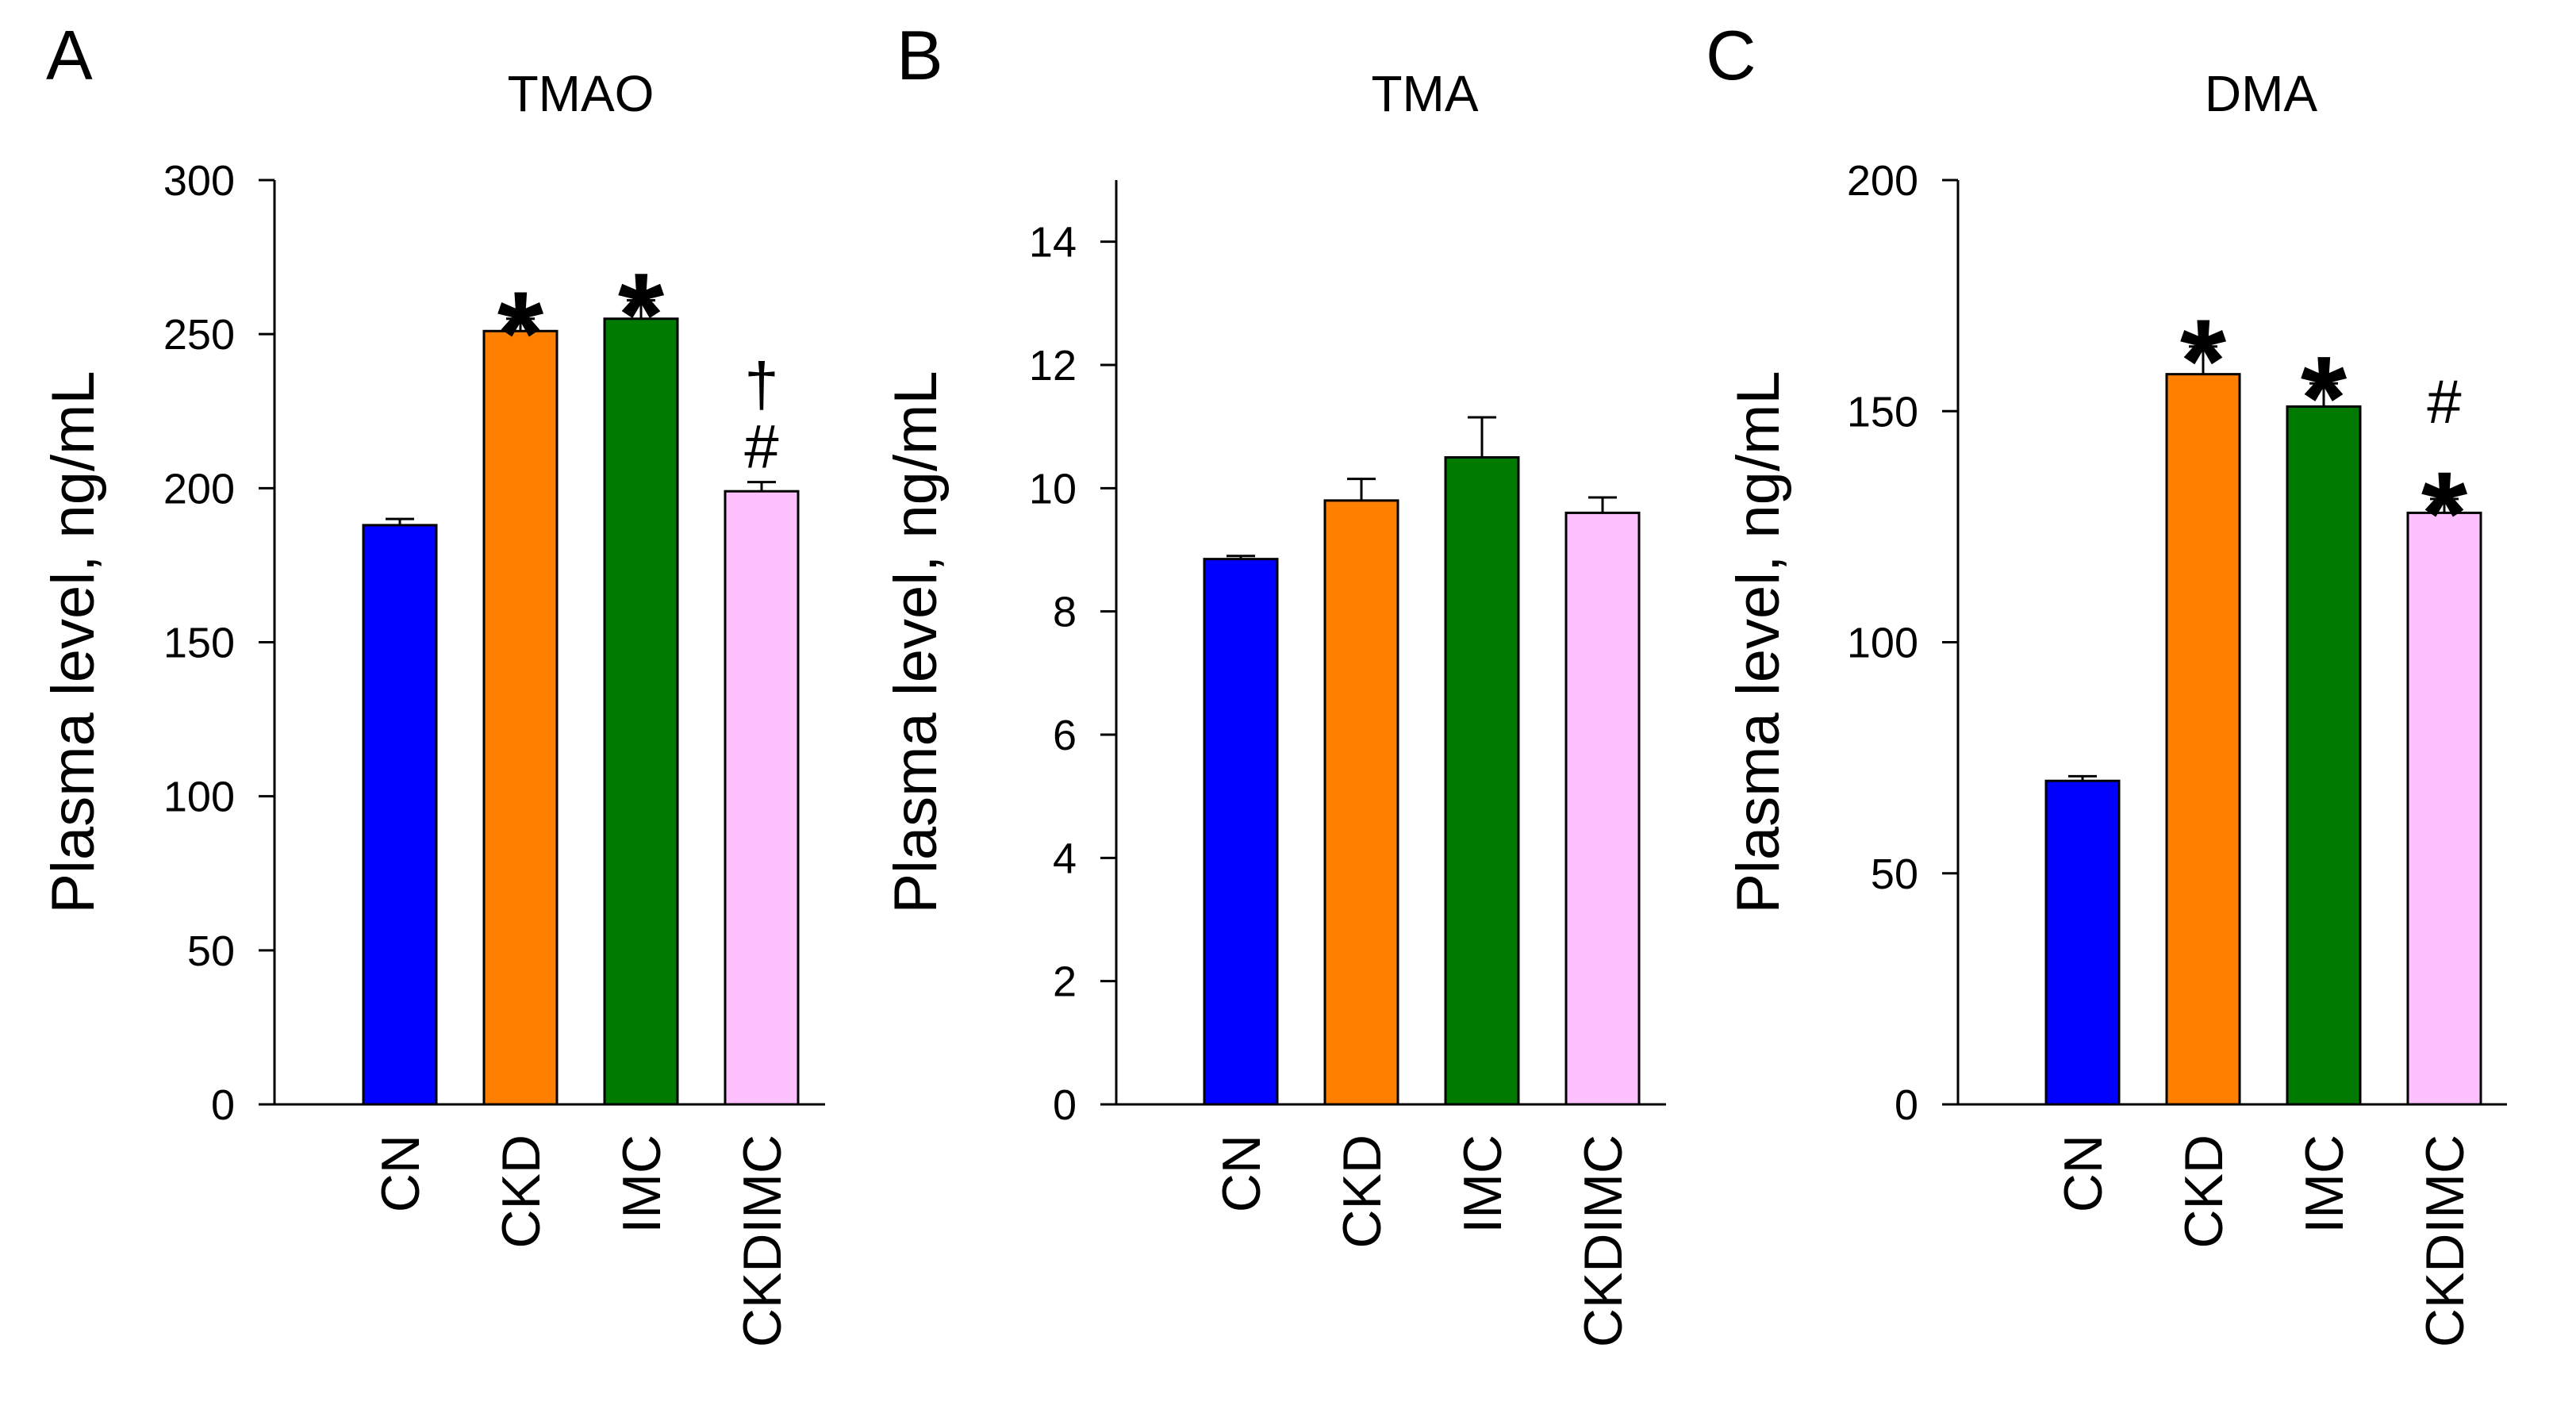 Image resolution: width=2576 pixels, height=1413 pixels. Describe the element at coordinates (2261, 94) in the screenshot. I see `chart-title: DMA` at that location.